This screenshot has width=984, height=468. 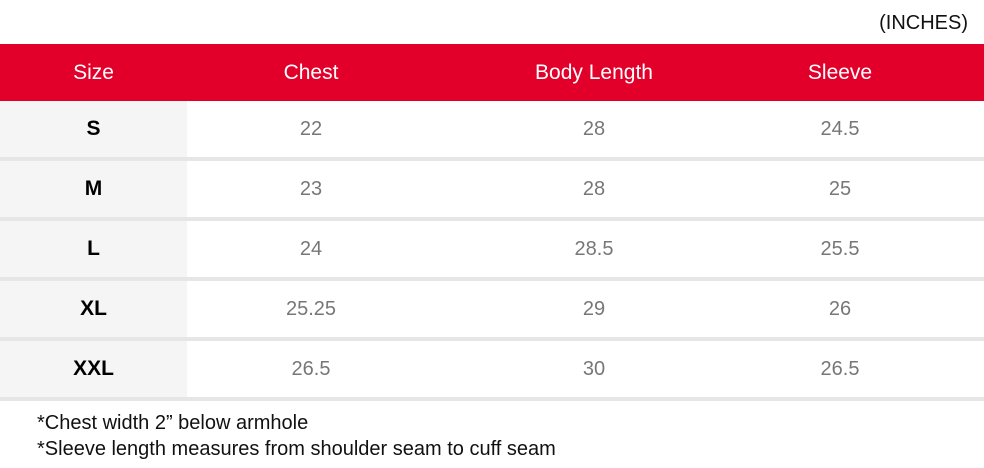 I want to click on chest-cell: 26.5, so click(x=311, y=368).